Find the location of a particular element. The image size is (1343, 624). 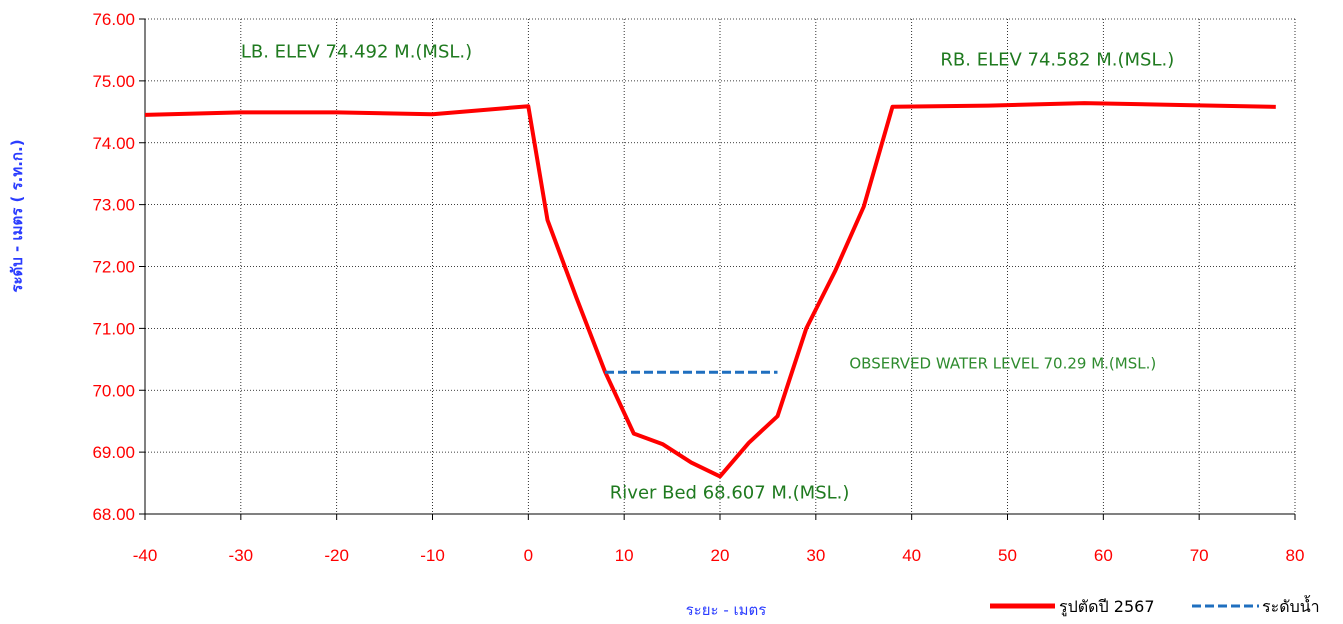

x-tick-label: -20 is located at coordinates (336, 555).